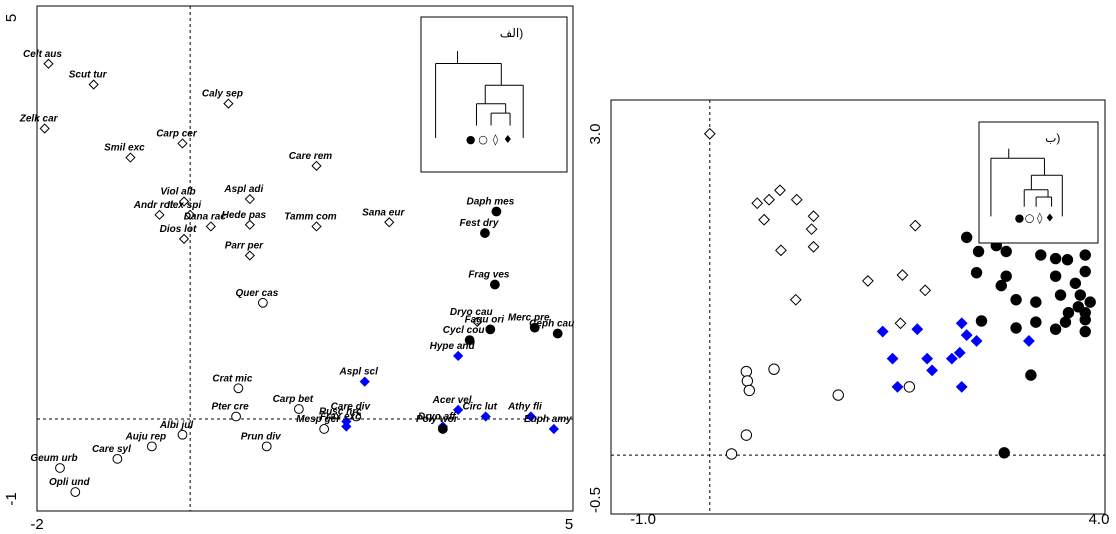  I want to click on point-label: Prun div, so click(261, 436).